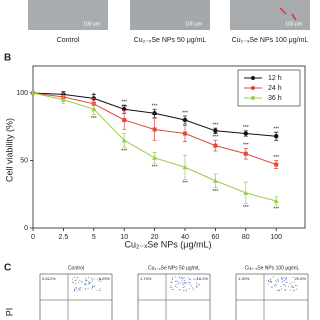  What do you see at coordinates (76, 296) in the screenshot?
I see `flow-plot` at bounding box center [76, 296].